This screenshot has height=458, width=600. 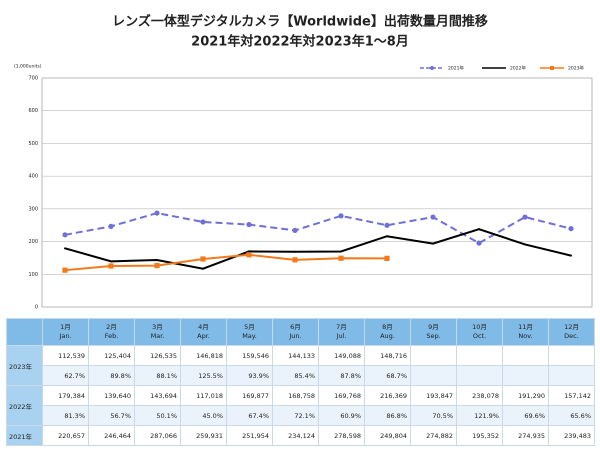 What do you see at coordinates (249, 375) in the screenshot?
I see `ratio-cell: 93.9%` at bounding box center [249, 375].